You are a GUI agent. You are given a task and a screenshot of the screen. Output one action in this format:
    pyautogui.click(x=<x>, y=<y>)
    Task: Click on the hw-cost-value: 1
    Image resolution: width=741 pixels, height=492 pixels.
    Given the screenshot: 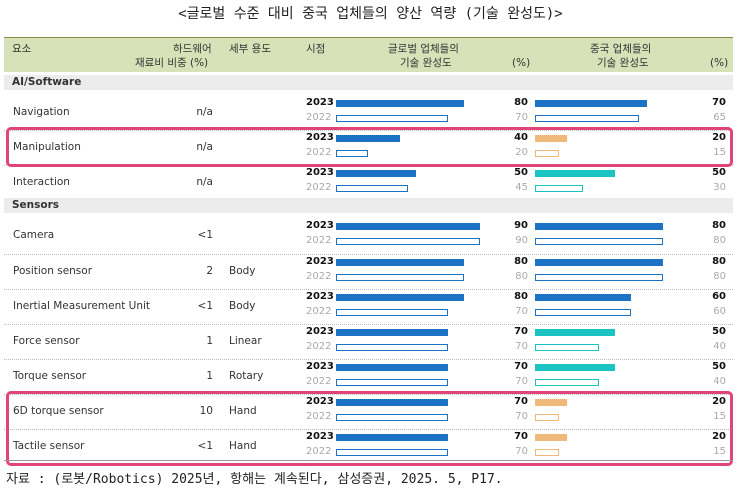 What is the action you would take?
    pyautogui.click(x=209, y=375)
    